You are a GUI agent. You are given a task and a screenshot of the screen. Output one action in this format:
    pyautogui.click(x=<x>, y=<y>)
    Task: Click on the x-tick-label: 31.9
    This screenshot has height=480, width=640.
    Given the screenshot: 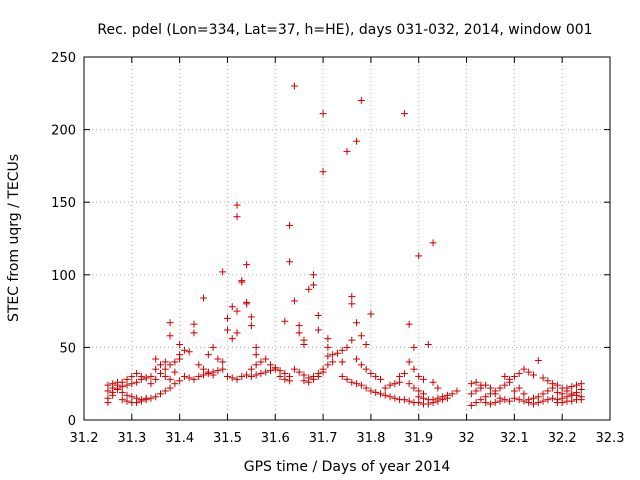 What is the action you would take?
    pyautogui.click(x=418, y=438)
    